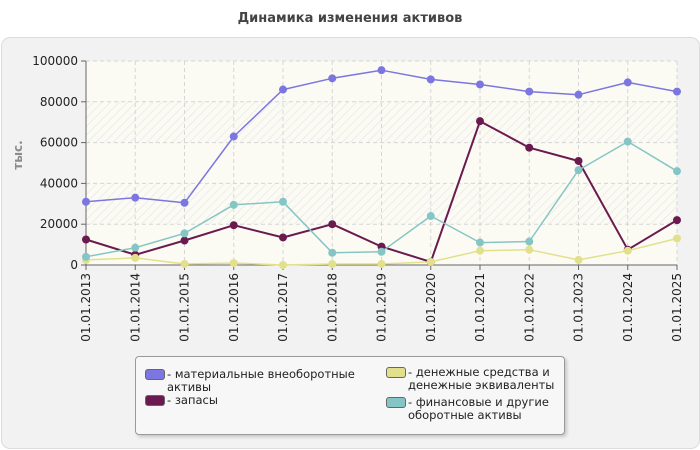 This screenshot has width=700, height=450. Describe the element at coordinates (480, 307) in the screenshot. I see `x-tick-label: 01.01.2021` at that location.